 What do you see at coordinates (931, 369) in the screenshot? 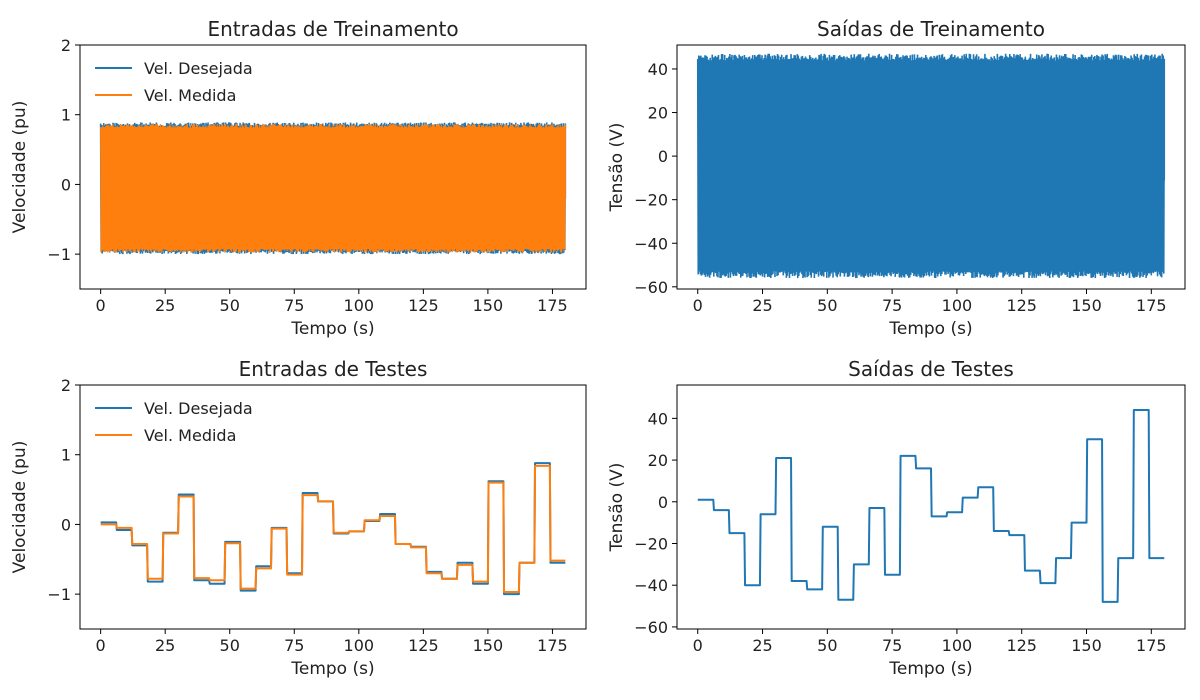
I see `chart-title: Saídas de Testes` at bounding box center [931, 369].